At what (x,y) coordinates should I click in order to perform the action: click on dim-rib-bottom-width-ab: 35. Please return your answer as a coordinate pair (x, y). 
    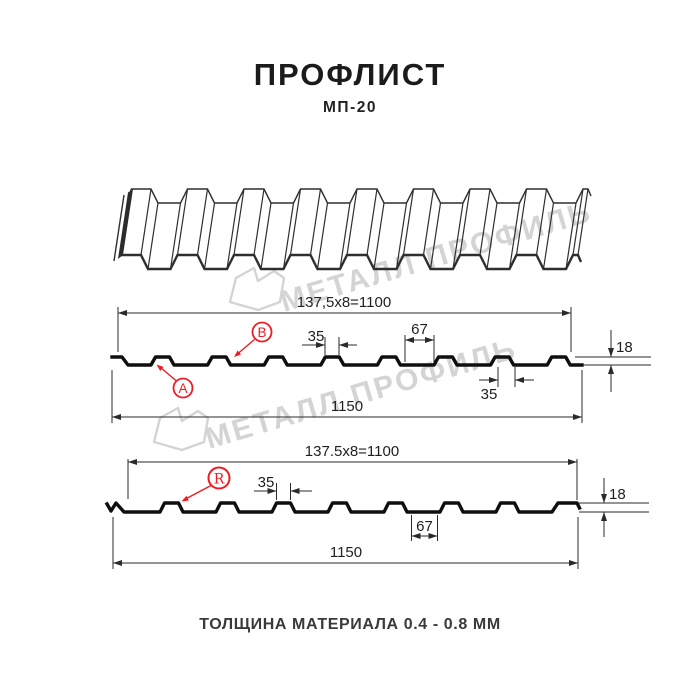
    Looking at the image, I should click on (506, 385).